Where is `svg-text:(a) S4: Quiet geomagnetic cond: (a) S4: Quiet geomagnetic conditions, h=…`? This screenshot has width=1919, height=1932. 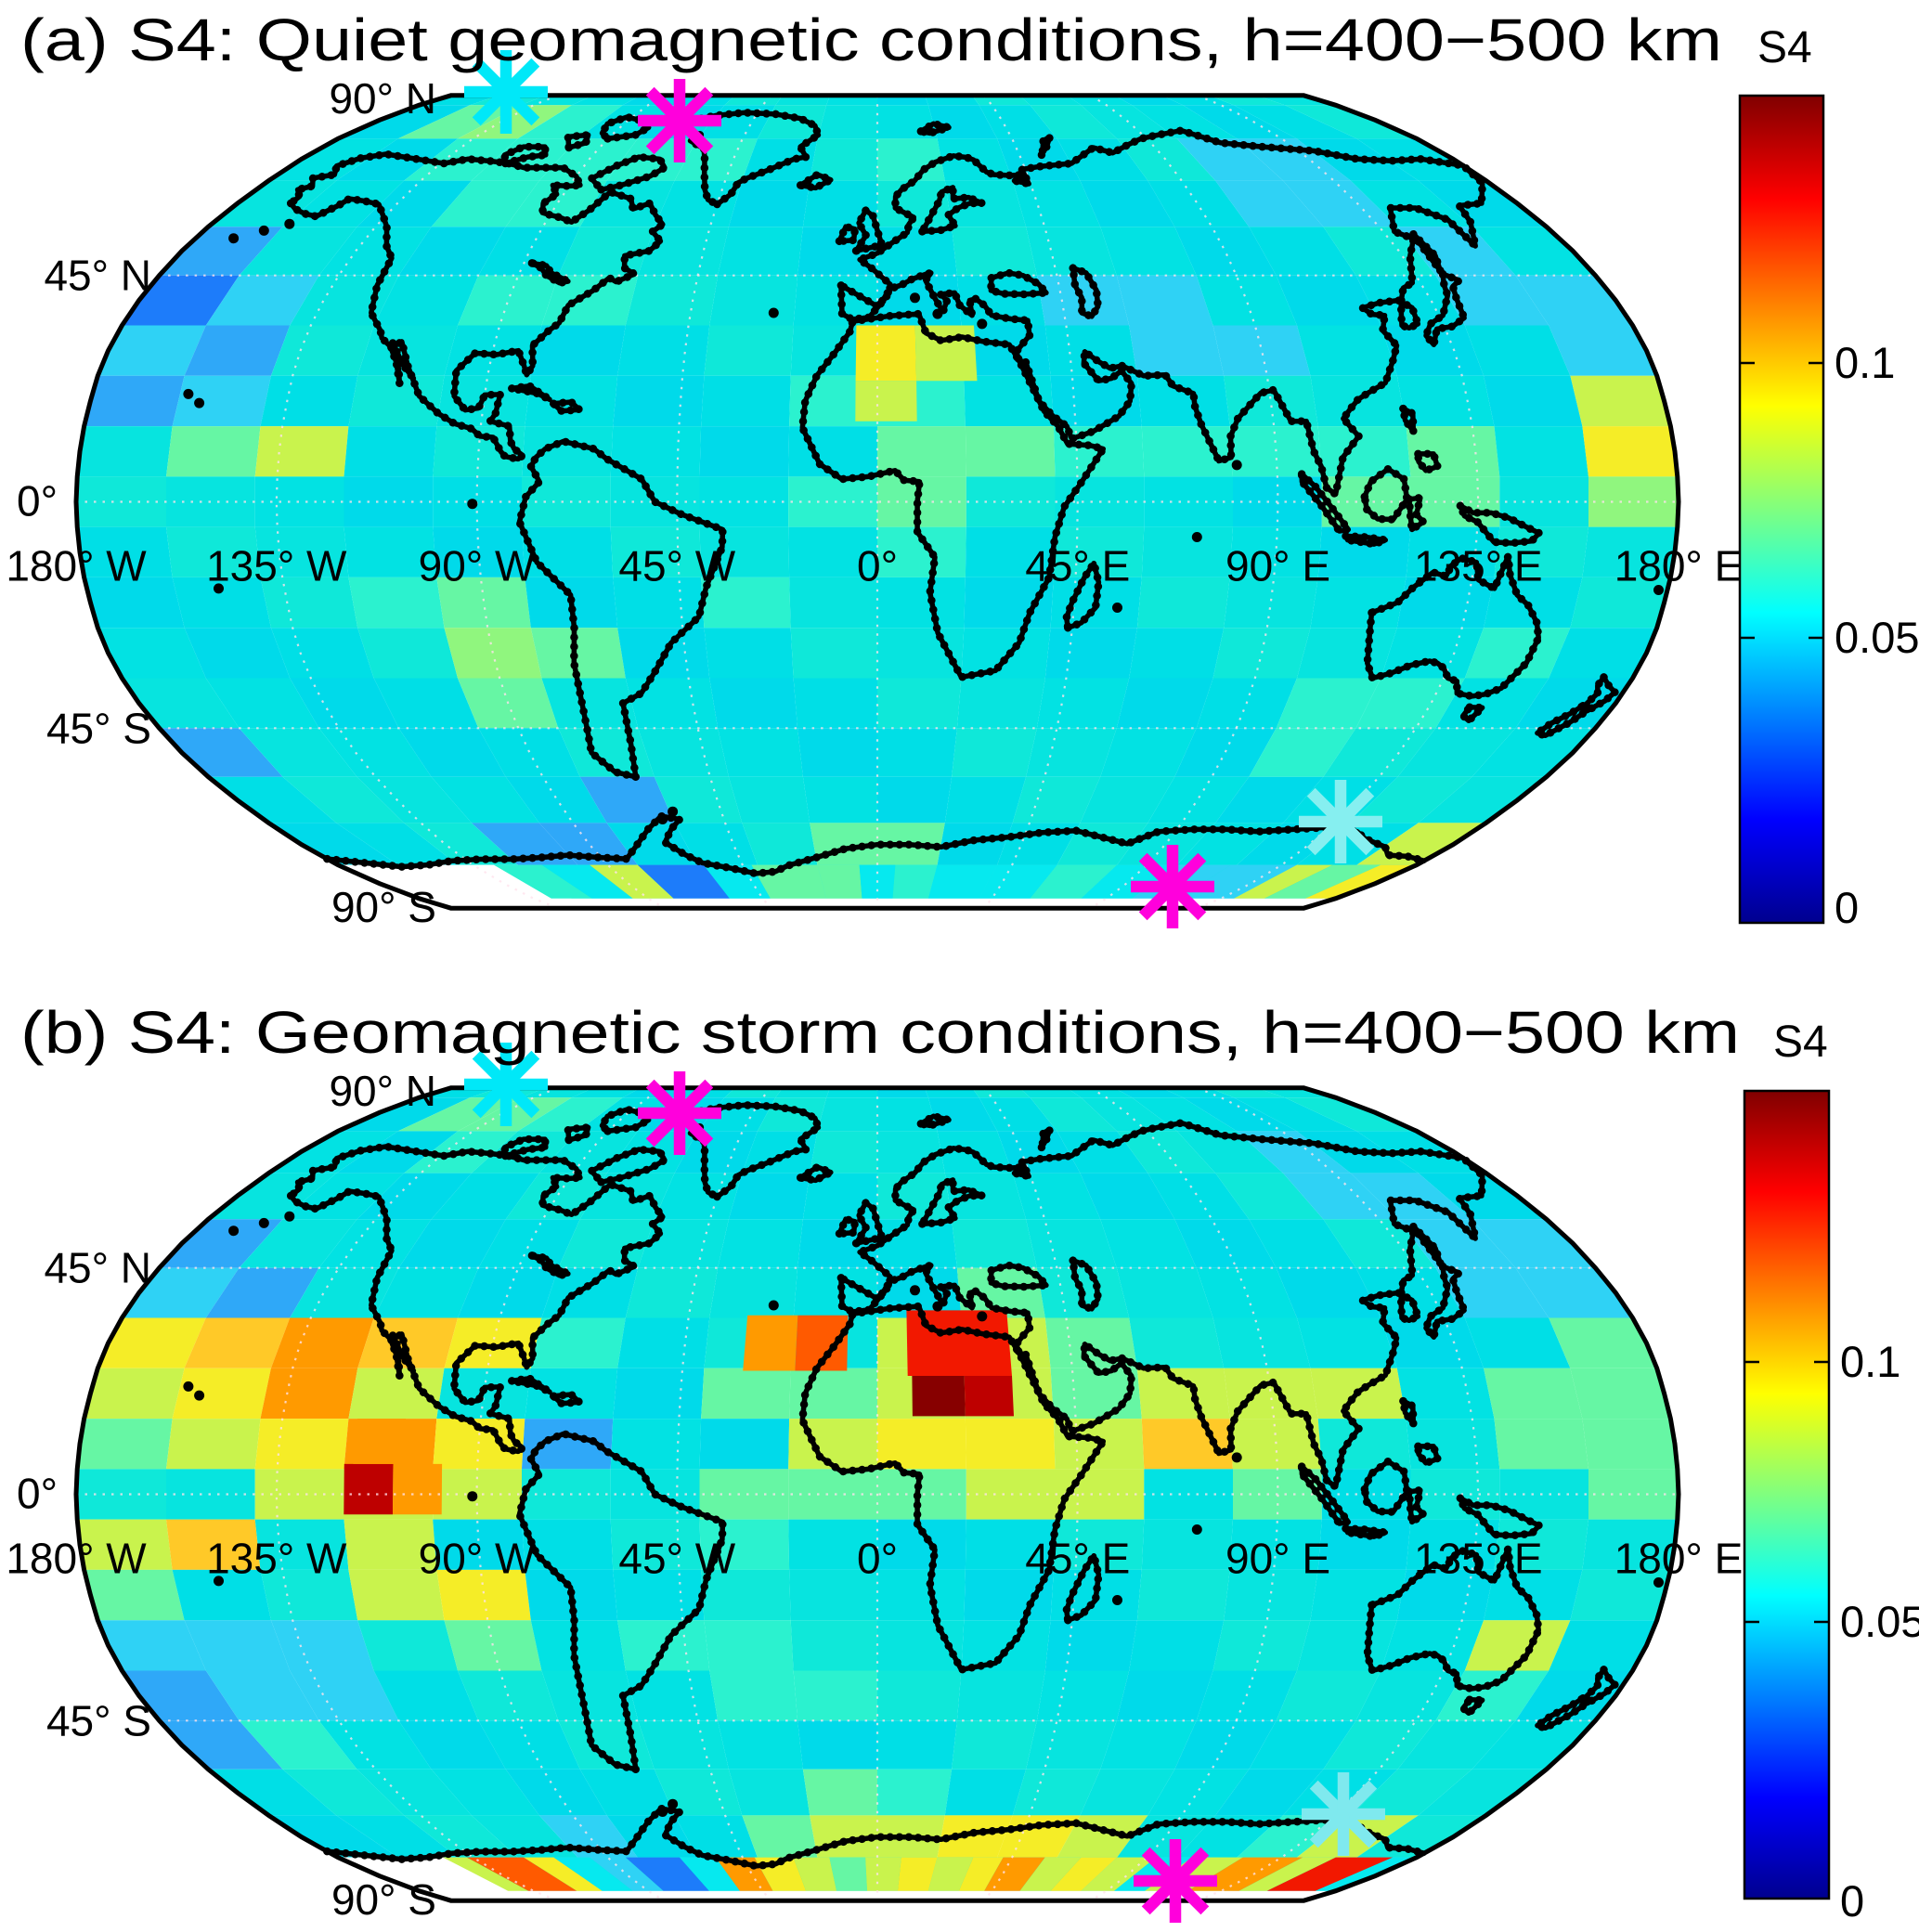 svg-text:(a) S4: Quiet geomagnetic cond: (a) S4: Quiet geomagnetic conditions, h=… is located at coordinates (871, 39).